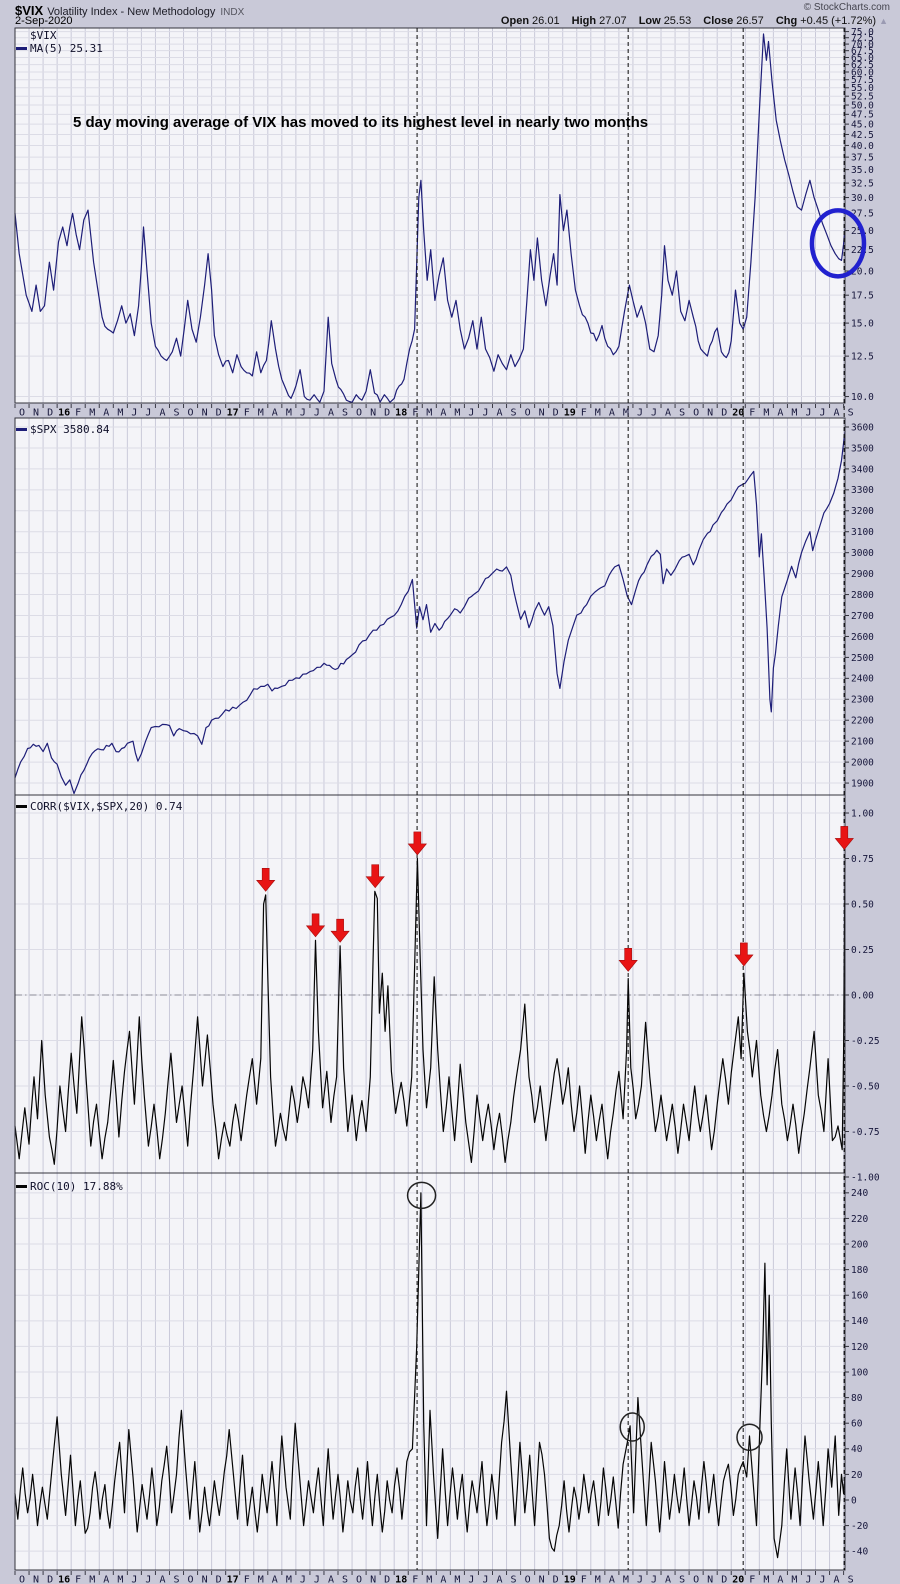  What do you see at coordinates (862, 158) in the screenshot?
I see `svg-text: 37.5` at bounding box center [862, 158].